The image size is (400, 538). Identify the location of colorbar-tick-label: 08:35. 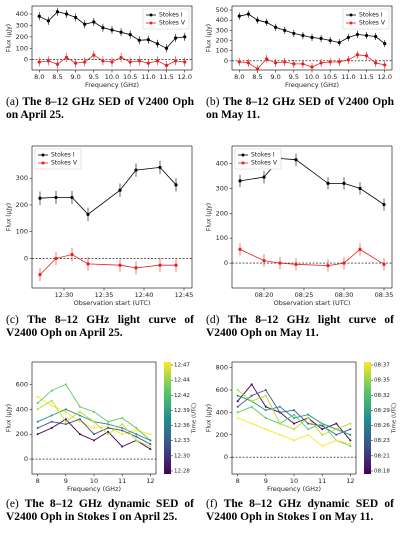
(382, 381).